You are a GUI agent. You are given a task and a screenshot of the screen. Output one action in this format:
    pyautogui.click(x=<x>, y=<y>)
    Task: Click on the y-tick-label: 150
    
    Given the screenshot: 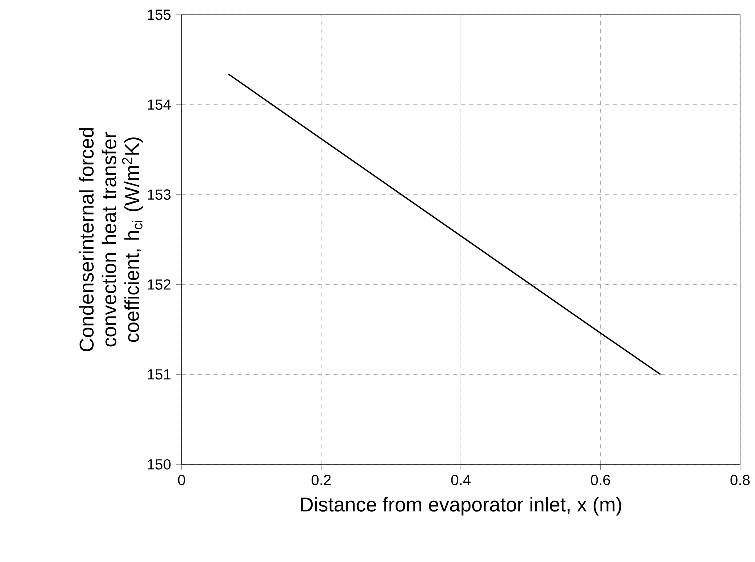 What is the action you would take?
    pyautogui.click(x=159, y=465)
    